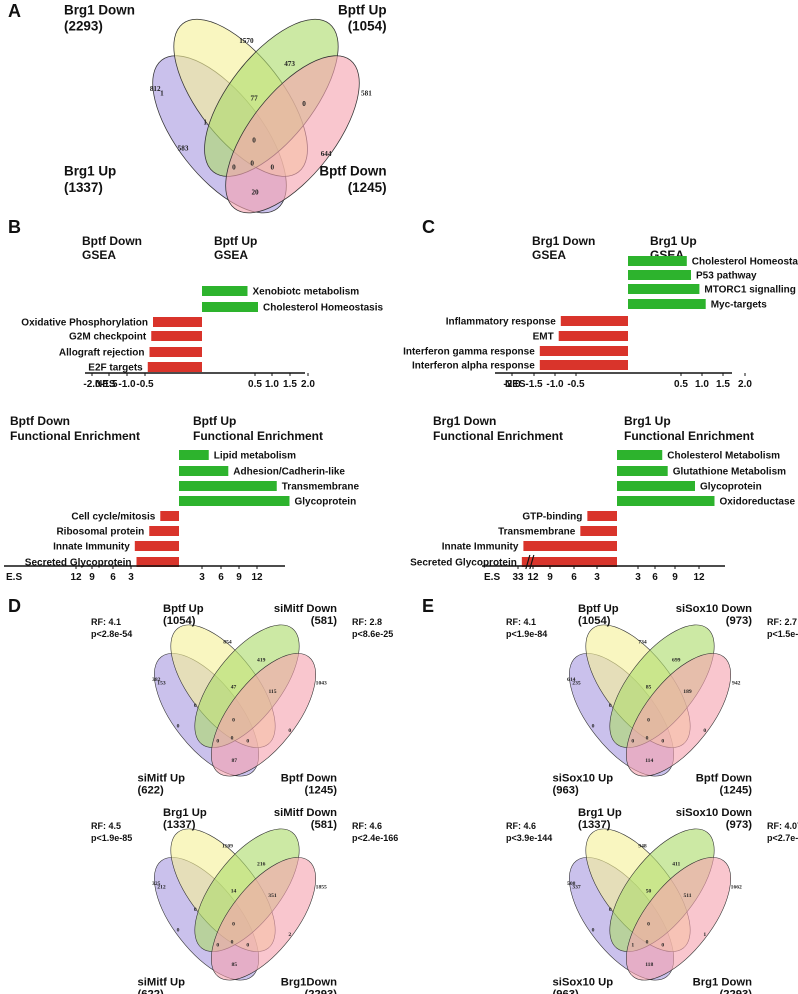  What do you see at coordinates (155, 89) in the screenshot?
I see `venn-region-count: 812` at bounding box center [155, 89].